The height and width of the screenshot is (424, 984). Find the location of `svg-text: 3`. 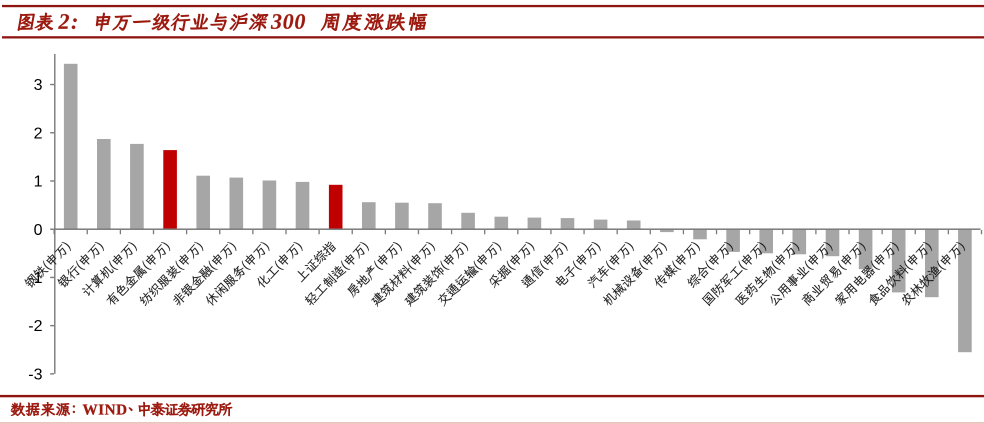

svg-text: 3 is located at coordinates (38, 85).